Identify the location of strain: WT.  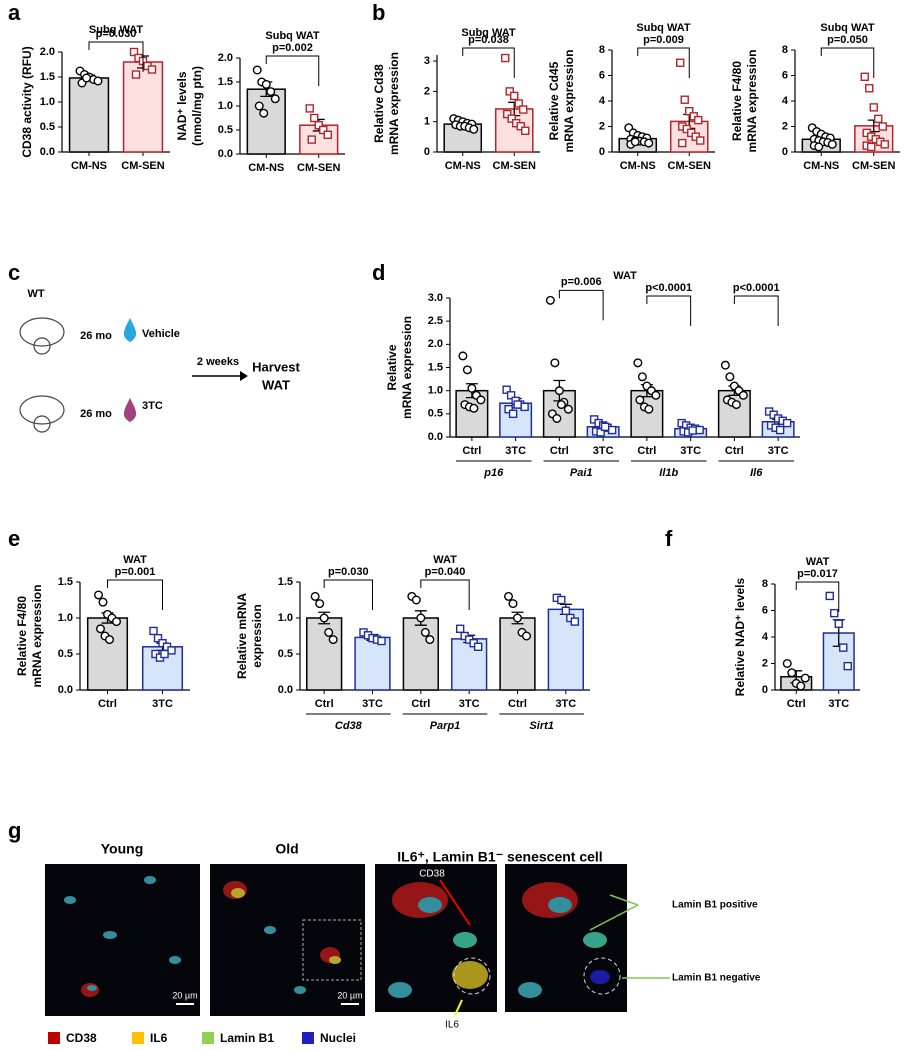
(35, 294).